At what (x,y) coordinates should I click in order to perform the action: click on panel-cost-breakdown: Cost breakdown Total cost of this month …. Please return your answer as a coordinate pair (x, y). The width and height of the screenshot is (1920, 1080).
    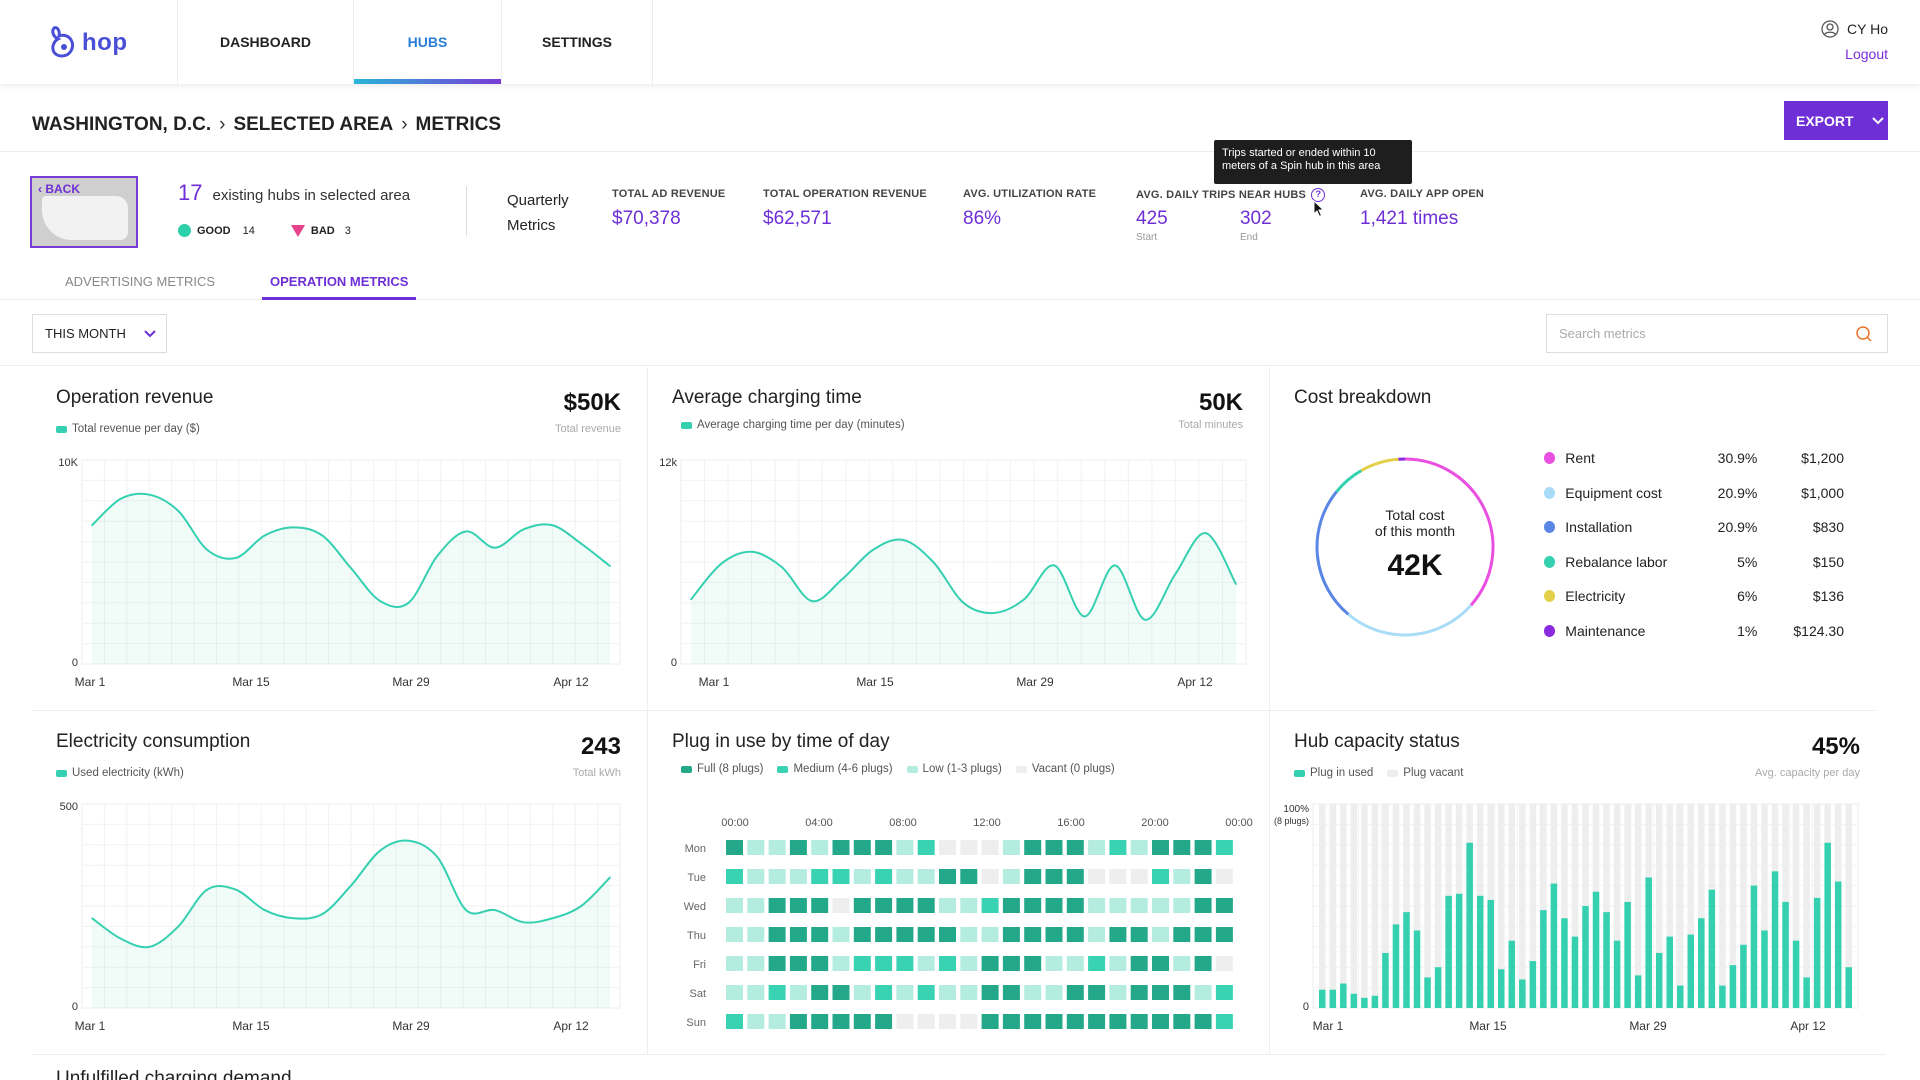
    Looking at the image, I should click on (1573, 539).